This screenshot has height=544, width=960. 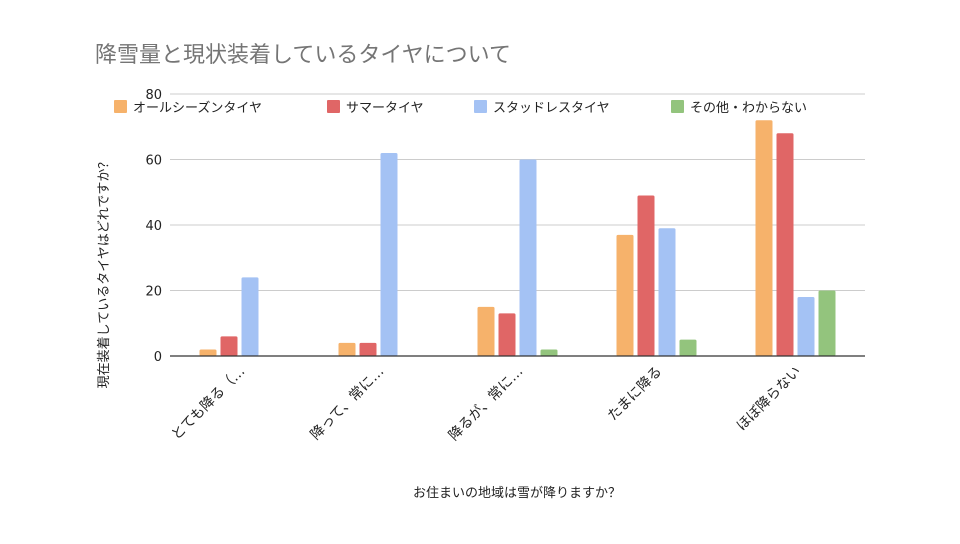 What do you see at coordinates (748, 108) in the screenshot?
I see `legend-label: その他・わからない` at bounding box center [748, 108].